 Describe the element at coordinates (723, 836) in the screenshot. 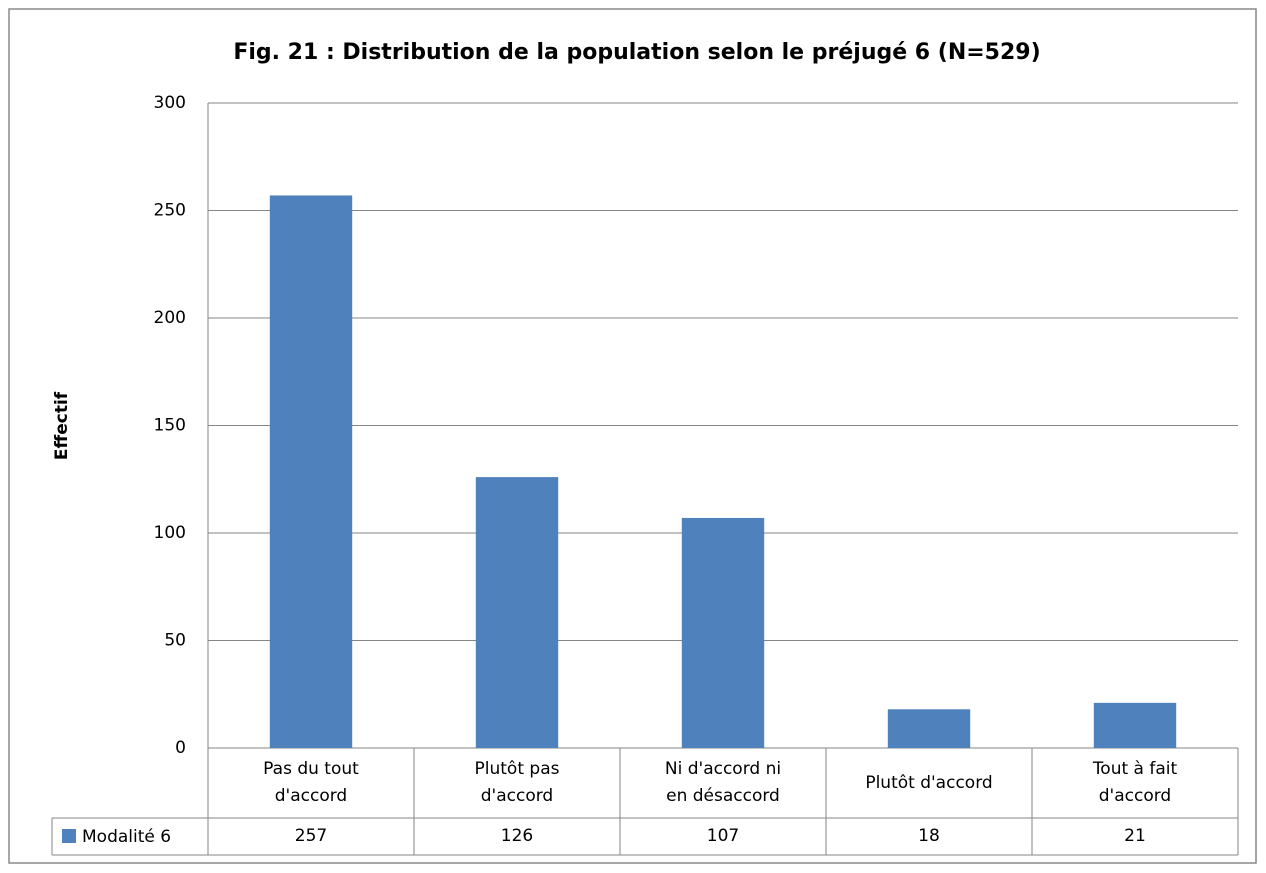

I see `data-label: 107` at that location.